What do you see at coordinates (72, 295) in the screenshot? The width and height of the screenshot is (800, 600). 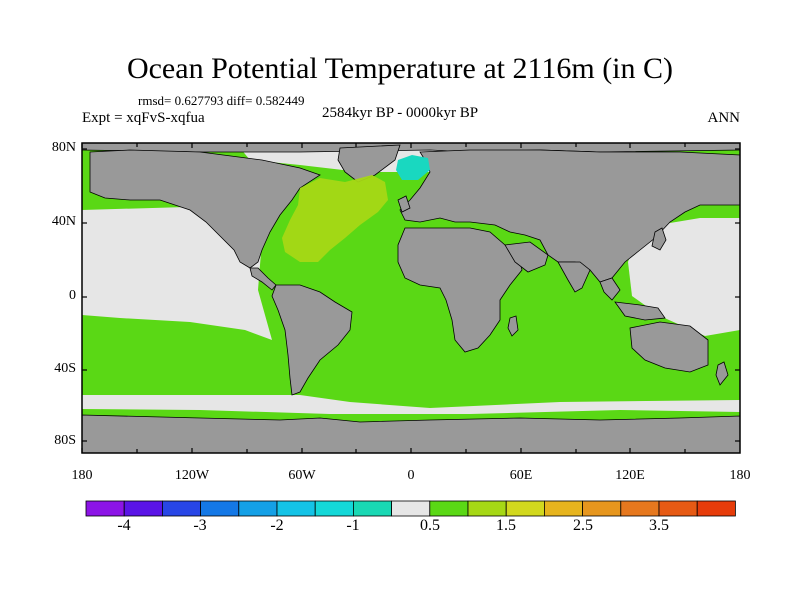 I see `lat-label-0: 0` at bounding box center [72, 295].